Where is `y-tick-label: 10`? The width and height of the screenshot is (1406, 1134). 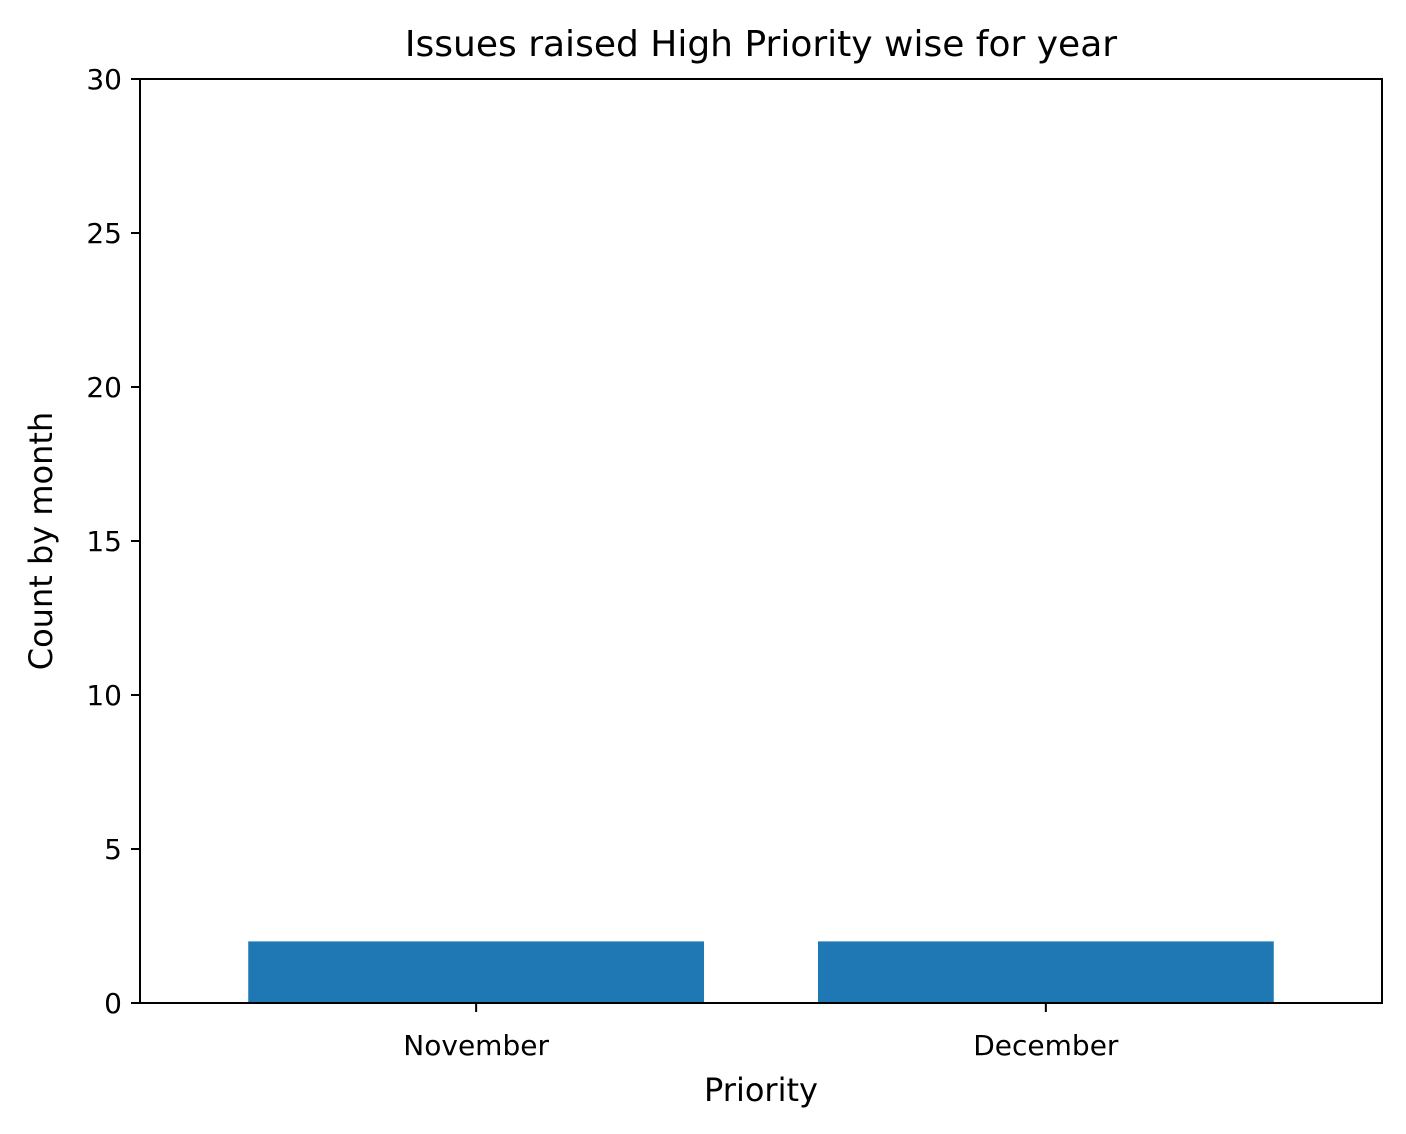 y-tick-label: 10 is located at coordinates (104, 695).